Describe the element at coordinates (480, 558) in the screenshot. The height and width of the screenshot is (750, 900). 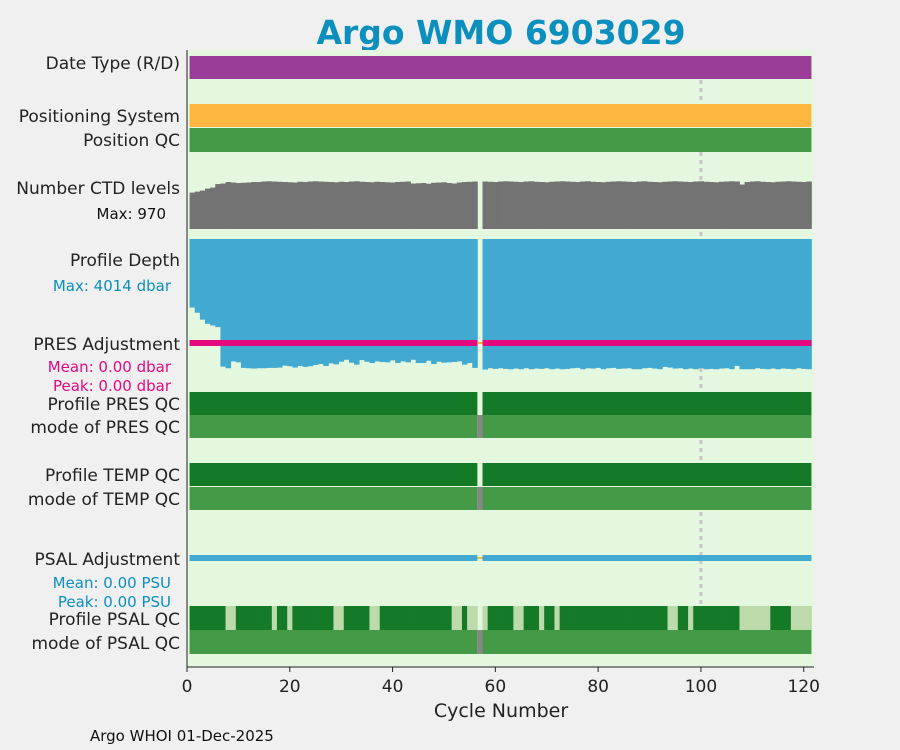
I see `psal-adjustment-missing` at that location.